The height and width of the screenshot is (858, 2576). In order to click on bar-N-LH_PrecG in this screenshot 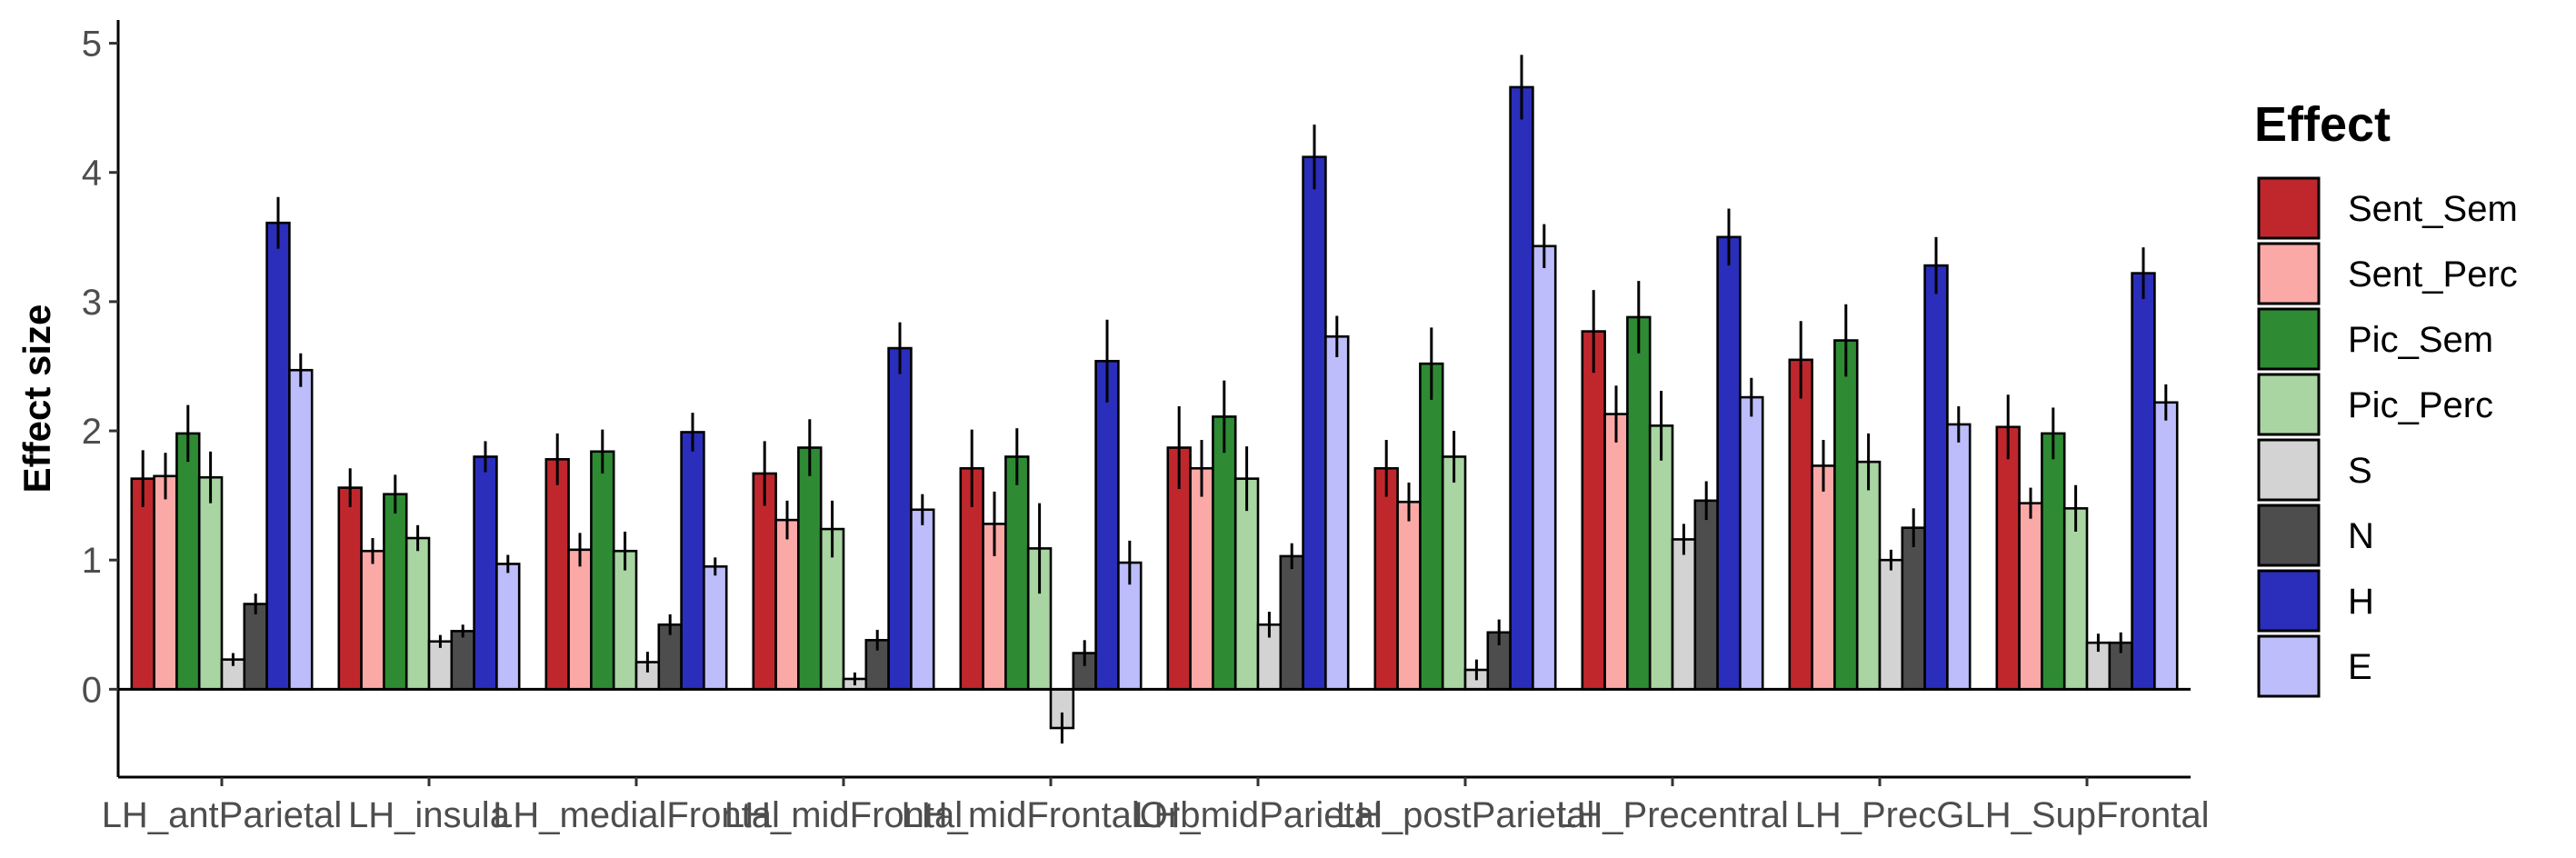, I will do `click(1913, 609)`.